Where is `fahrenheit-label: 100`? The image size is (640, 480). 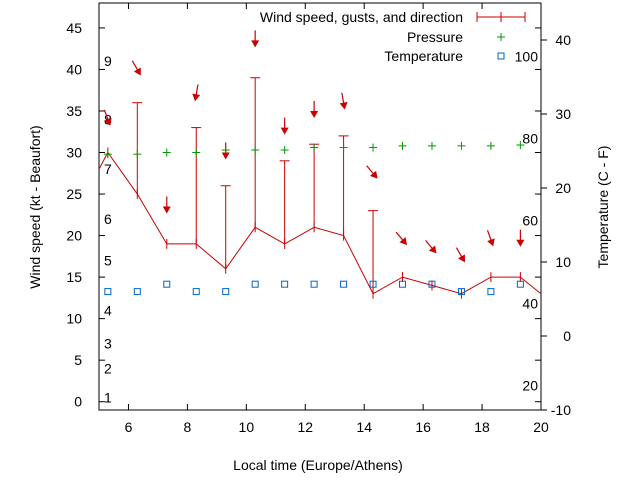
fahrenheit-label: 100 is located at coordinates (527, 56).